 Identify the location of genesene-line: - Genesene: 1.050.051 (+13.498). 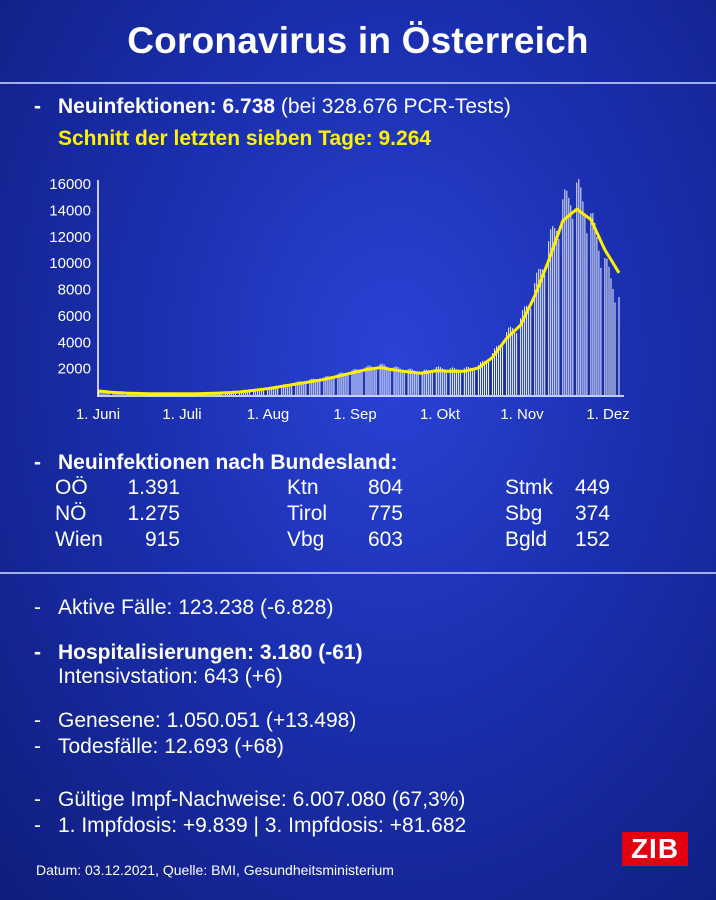
(195, 721).